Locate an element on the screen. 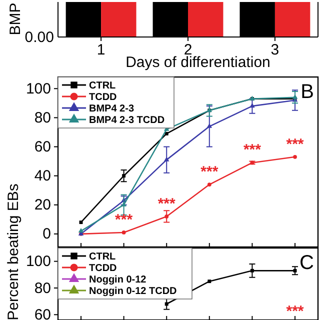 This screenshot has width=320, height=320. y-axis-title: Percent beating EBs is located at coordinates (13, 252).